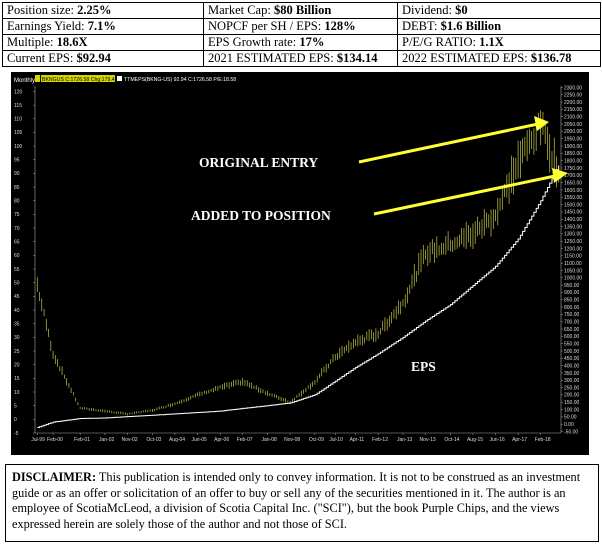  I want to click on left-tick-label: 105, so click(18, 133).